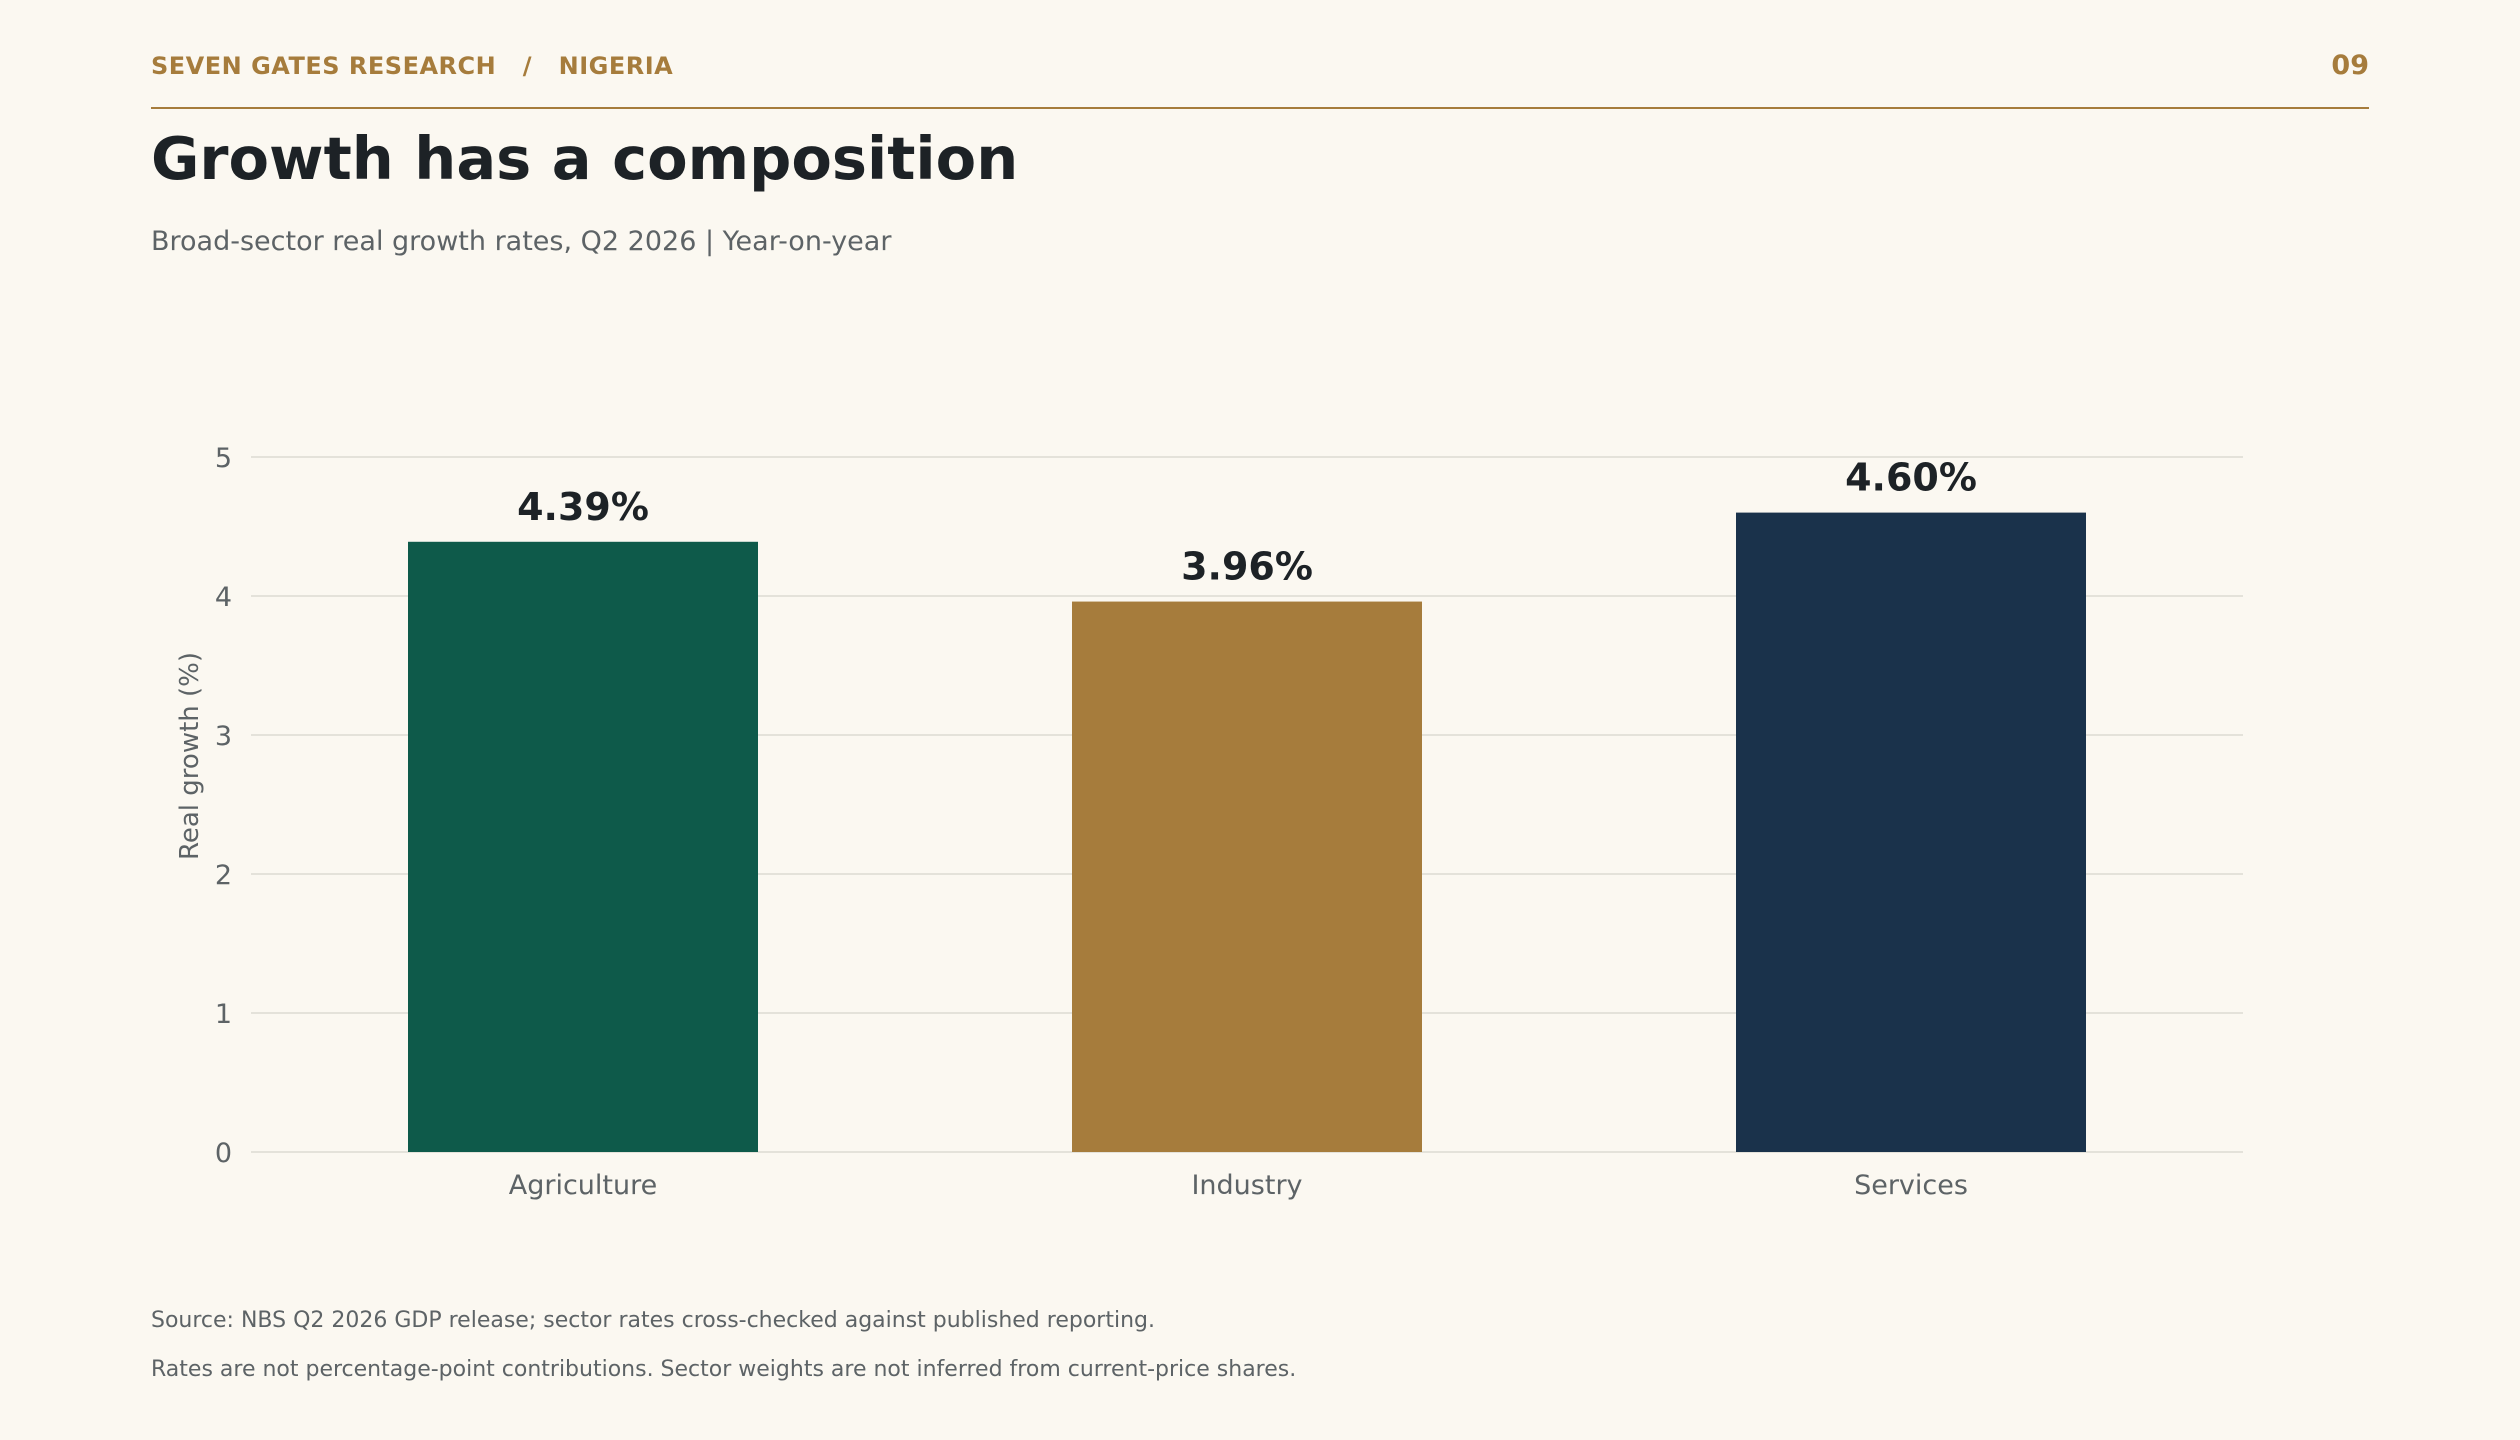 Image resolution: width=2520 pixels, height=1440 pixels. What do you see at coordinates (583, 1185) in the screenshot?
I see `x-tick-label-agriculture: Agriculture` at bounding box center [583, 1185].